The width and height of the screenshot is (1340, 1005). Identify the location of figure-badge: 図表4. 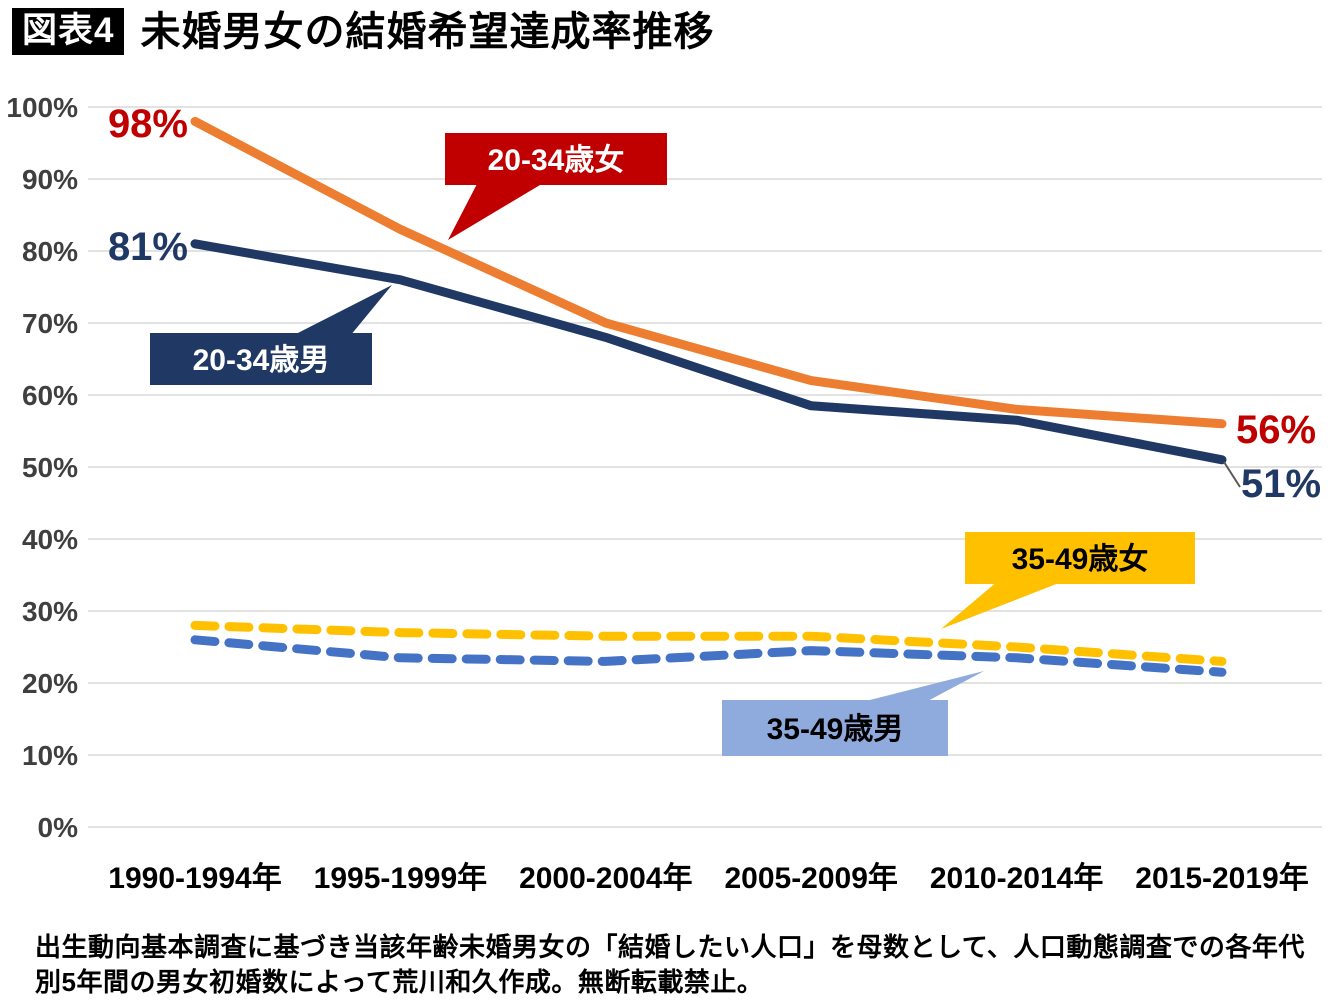
(68, 31).